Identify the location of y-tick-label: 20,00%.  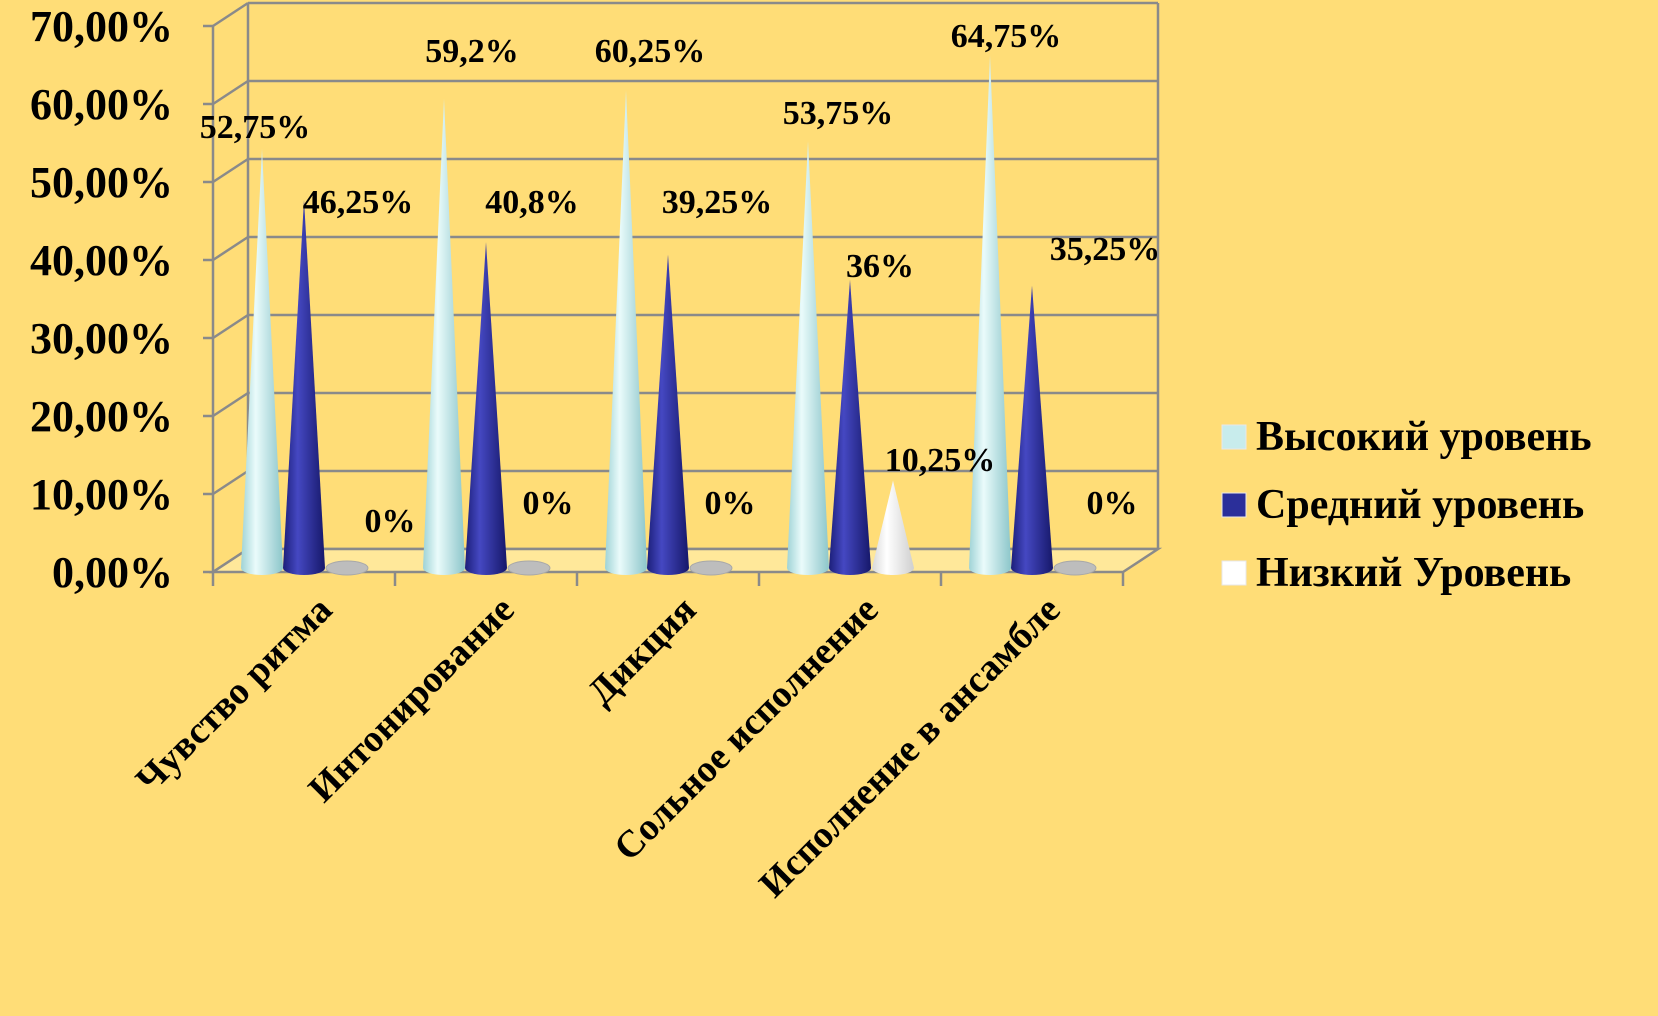
(101, 416).